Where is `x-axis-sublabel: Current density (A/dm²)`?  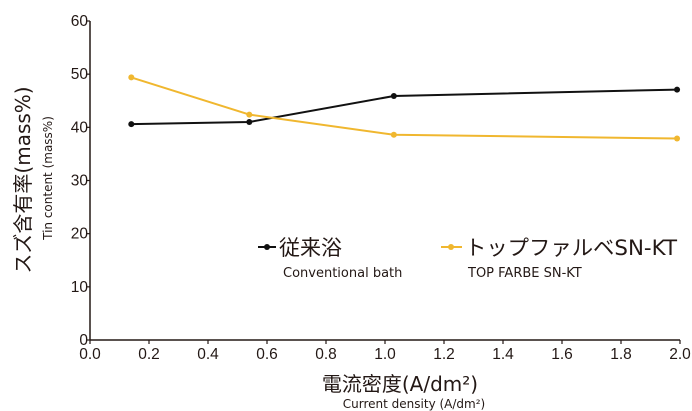 x-axis-sublabel: Current density (A/dm²) is located at coordinates (414, 404).